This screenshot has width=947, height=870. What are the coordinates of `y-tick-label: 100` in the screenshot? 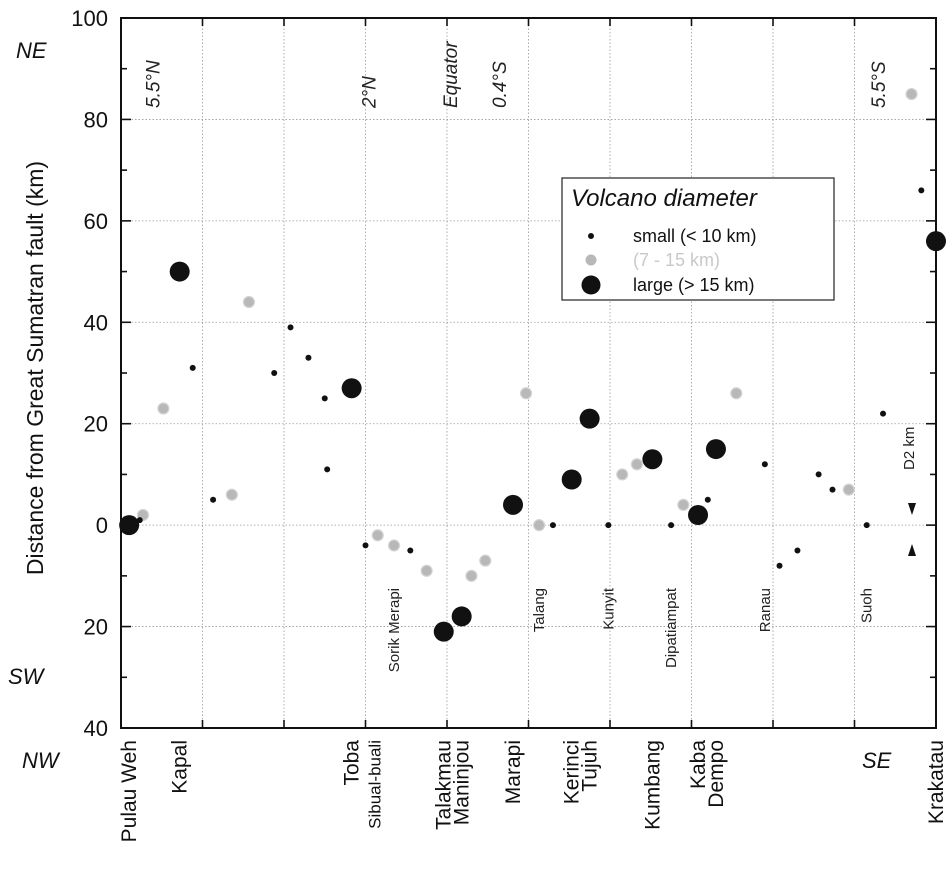 It's located at (89, 18).